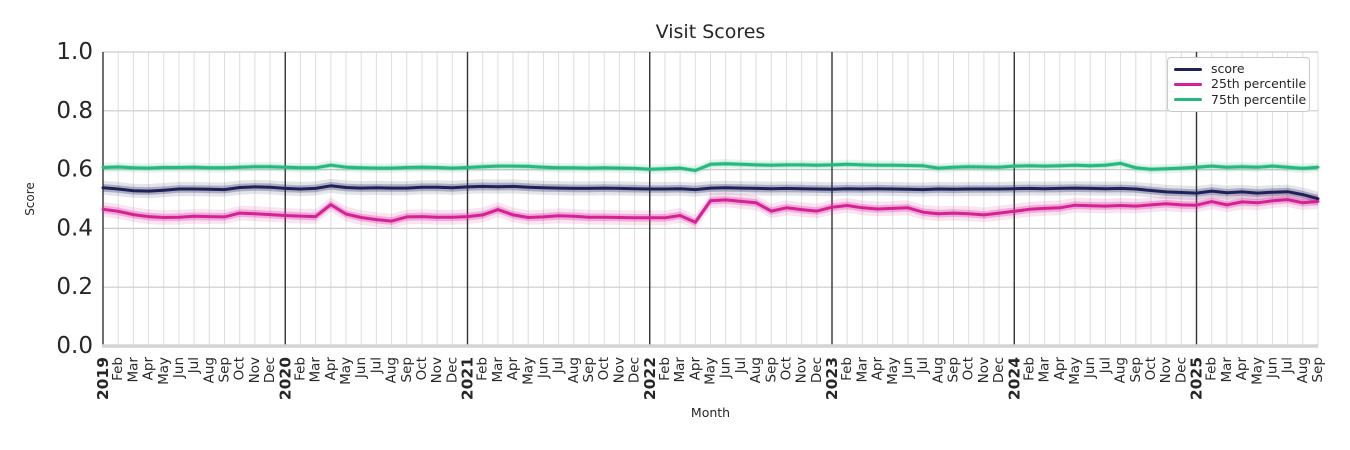 This screenshot has height=450, width=1350. Describe the element at coordinates (1259, 99) in the screenshot. I see `legend-label: 75th percentile` at that location.